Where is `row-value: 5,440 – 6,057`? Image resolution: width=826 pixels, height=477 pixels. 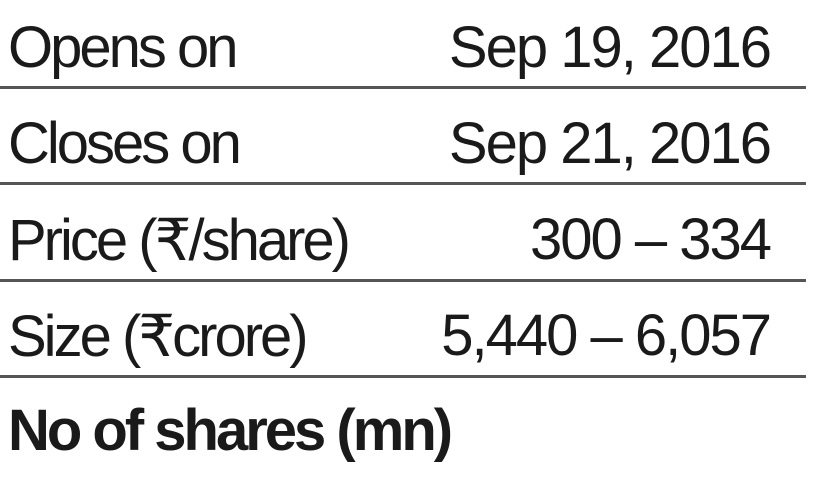
row-value: 5,440 – 6,057 is located at coordinates (606, 335).